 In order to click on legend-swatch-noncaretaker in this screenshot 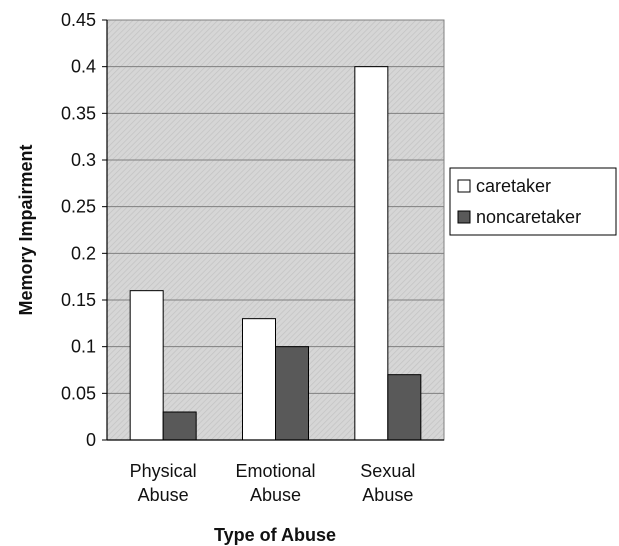, I will do `click(464, 217)`.